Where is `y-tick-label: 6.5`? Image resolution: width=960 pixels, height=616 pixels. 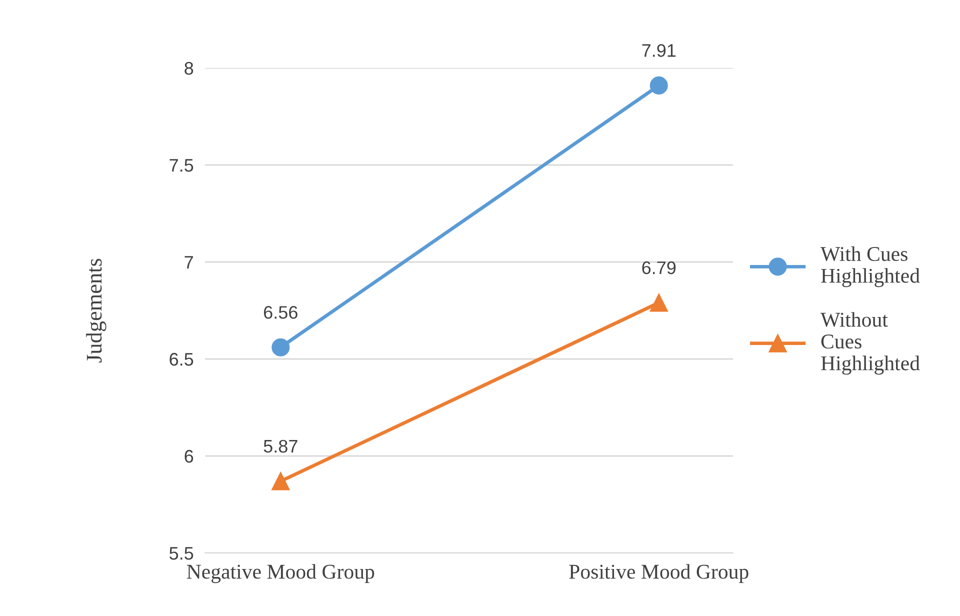
y-tick-label: 6.5 is located at coordinates (182, 359).